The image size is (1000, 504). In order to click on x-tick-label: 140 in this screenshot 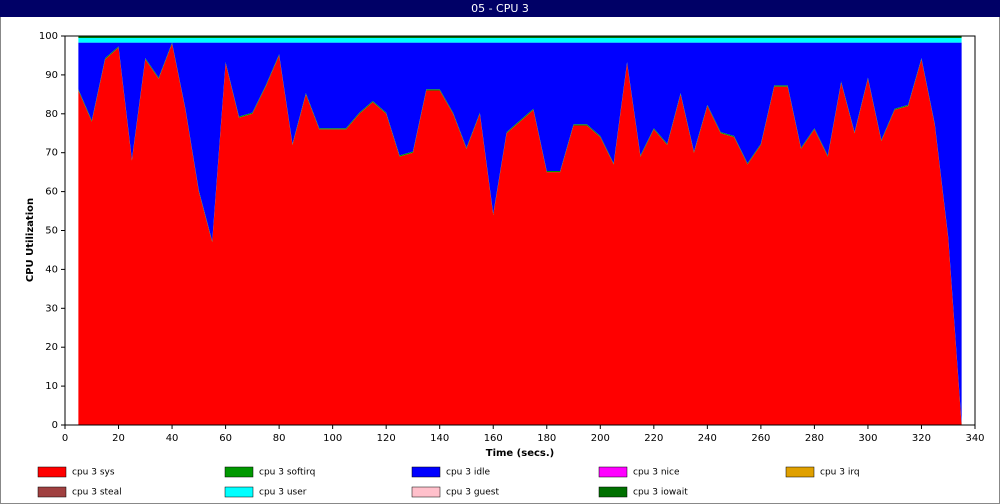, I will do `click(439, 438)`.